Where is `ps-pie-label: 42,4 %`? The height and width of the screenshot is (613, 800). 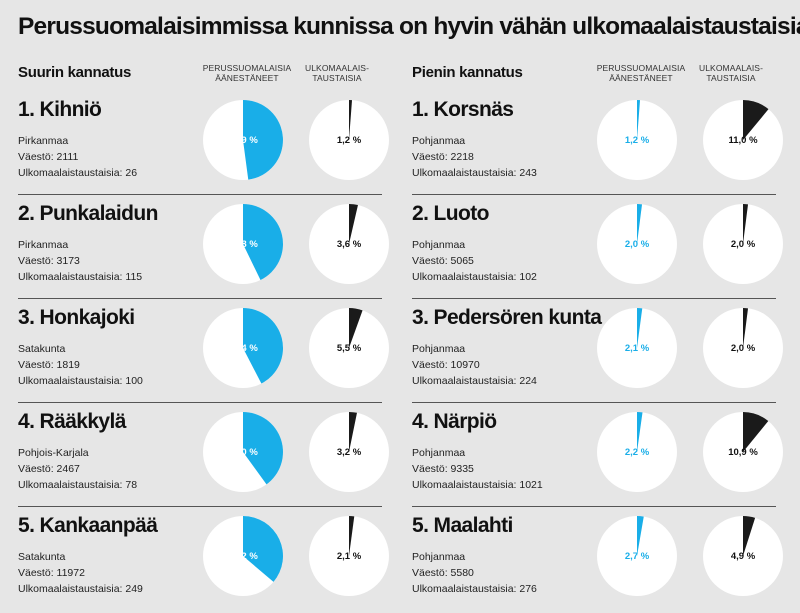
ps-pie-label: 42,4 % is located at coordinates (243, 348).